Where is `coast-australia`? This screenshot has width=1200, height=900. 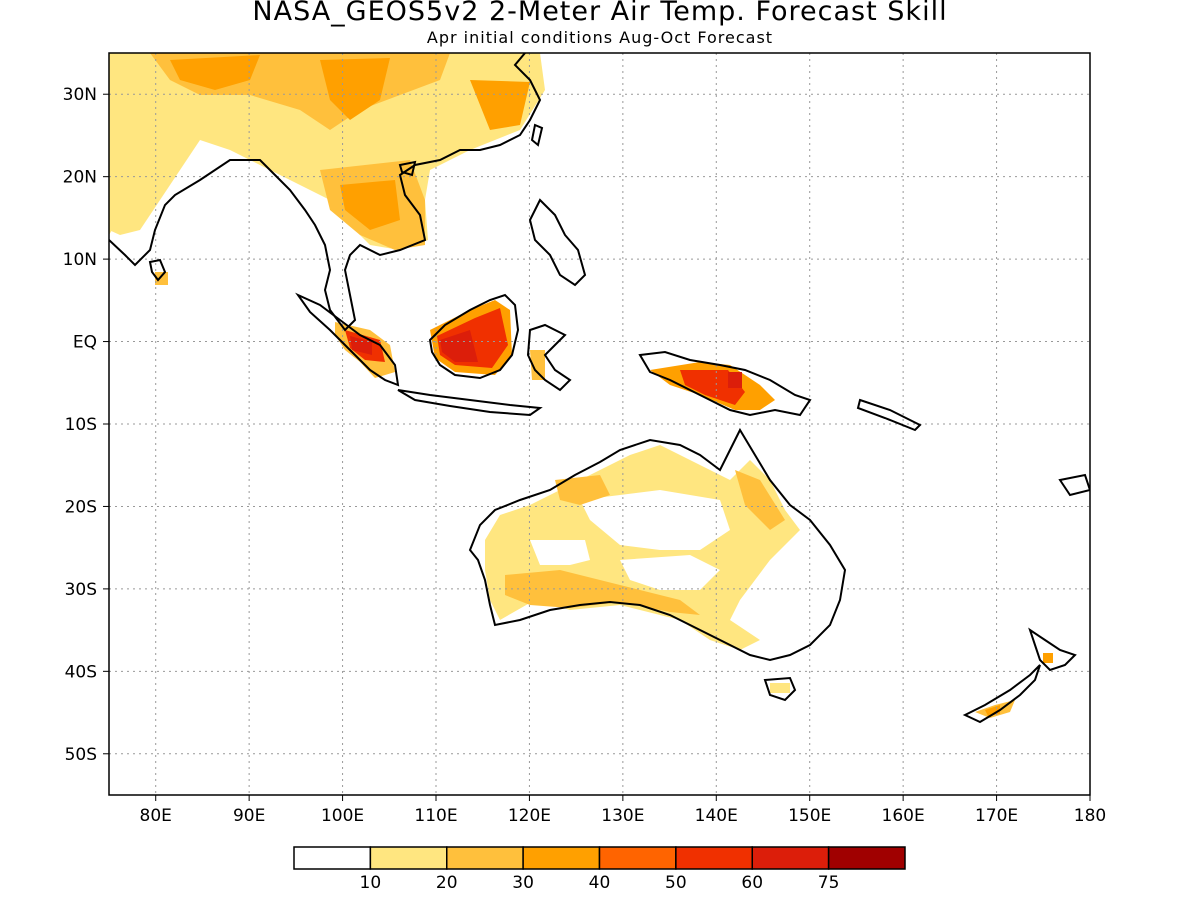
coast-australia is located at coordinates (657, 544).